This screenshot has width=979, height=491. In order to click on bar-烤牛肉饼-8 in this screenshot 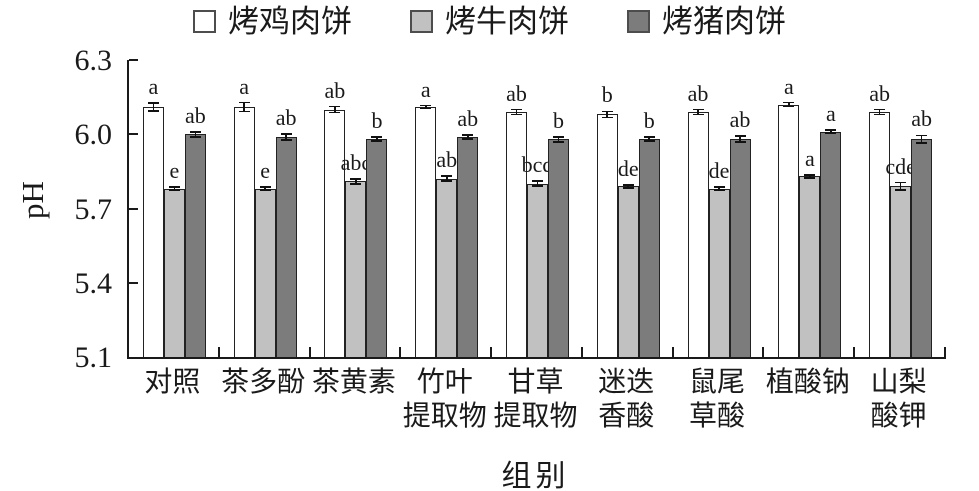, I will do `click(810, 266)`.